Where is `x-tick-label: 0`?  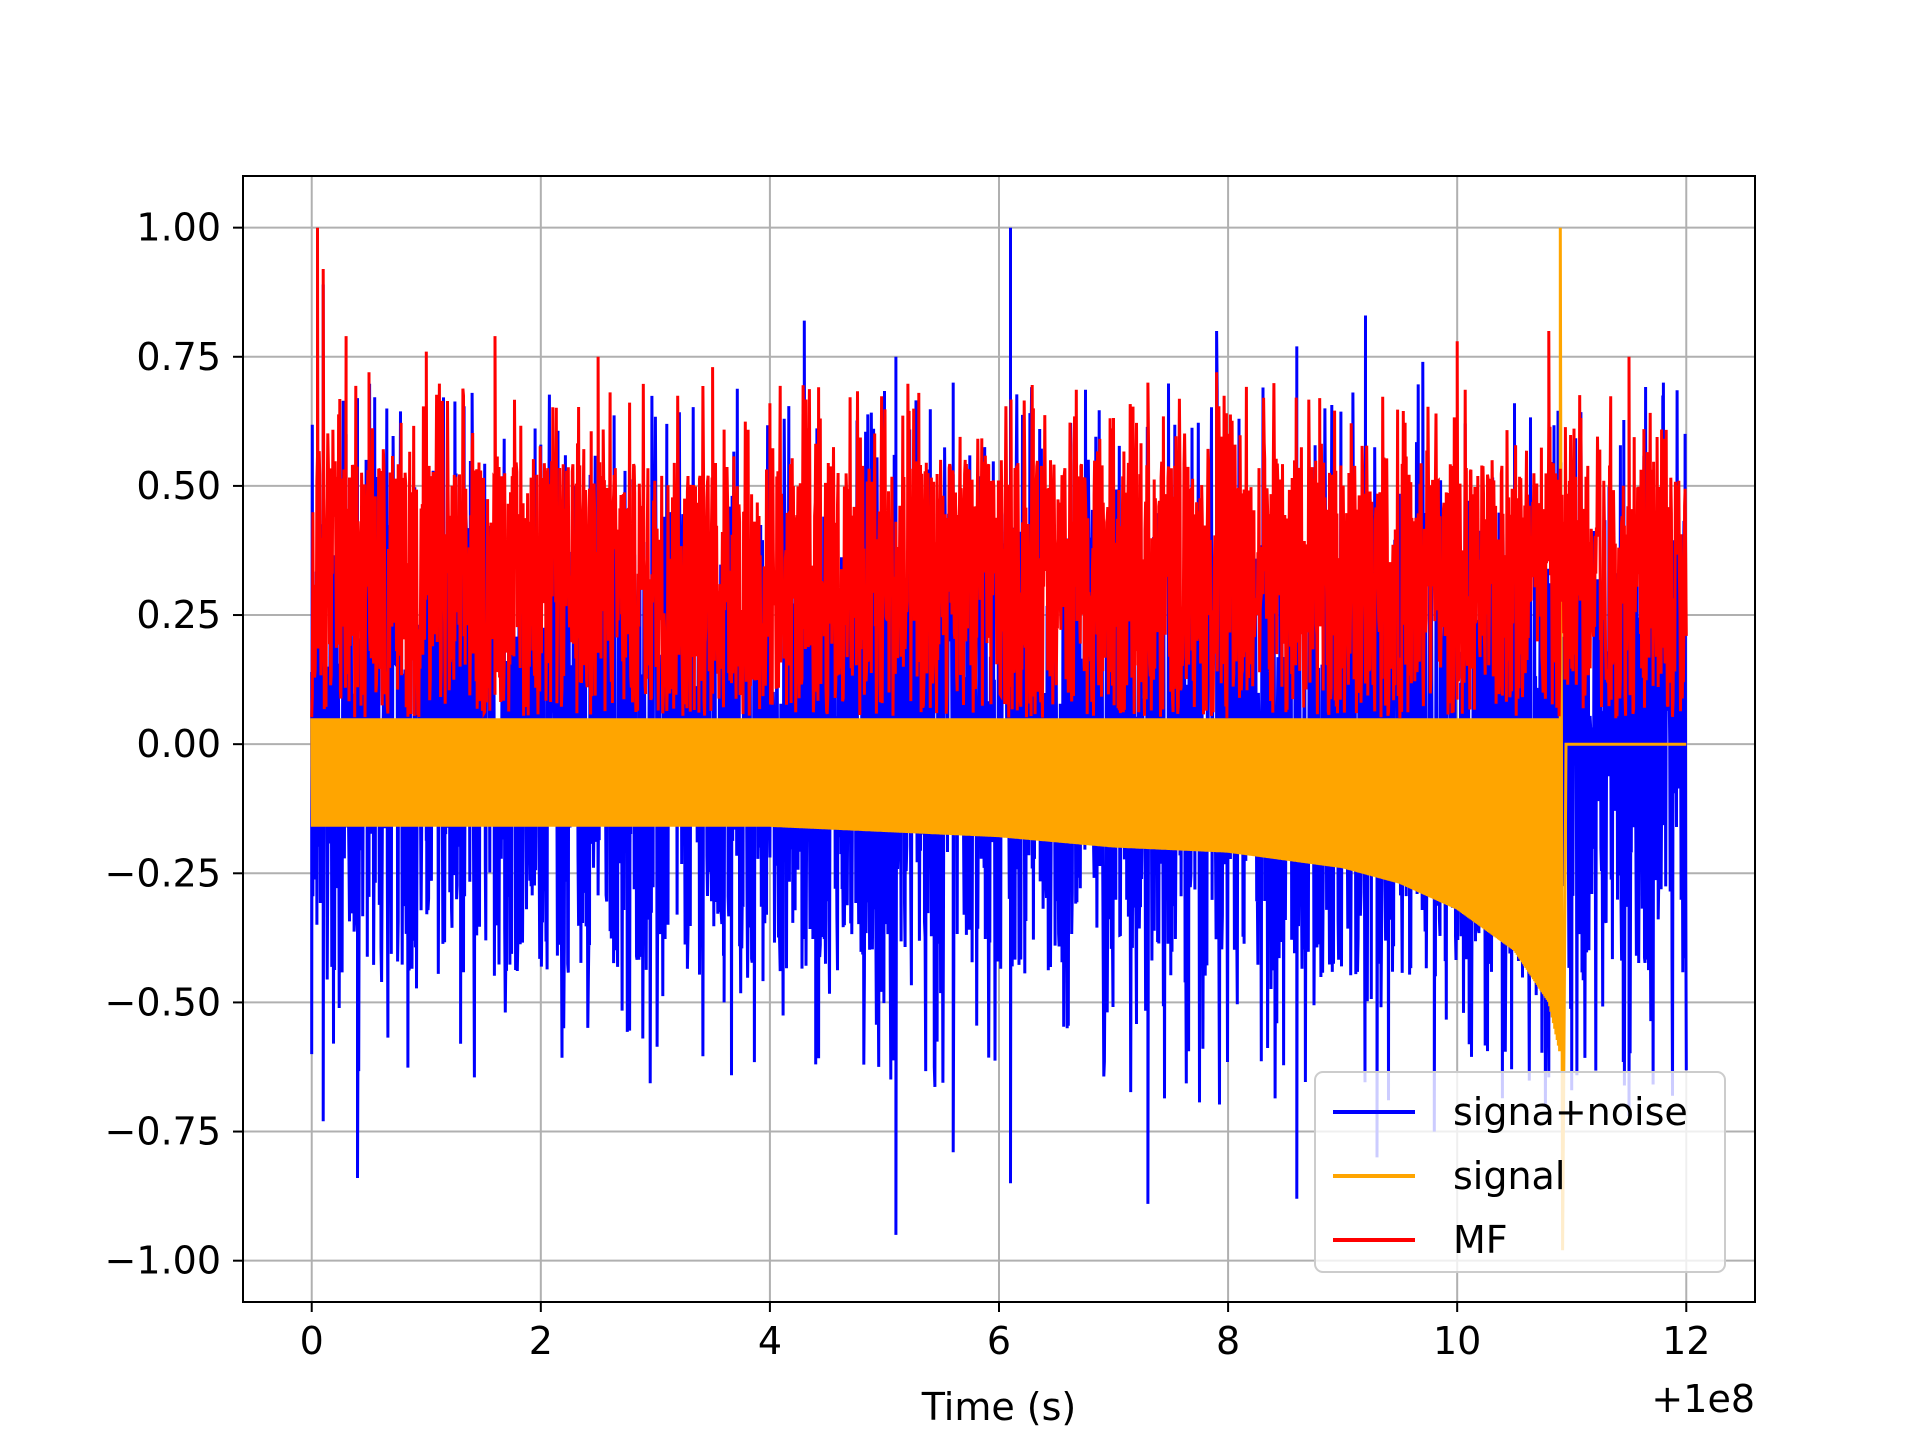
x-tick-label: 0 is located at coordinates (312, 1341).